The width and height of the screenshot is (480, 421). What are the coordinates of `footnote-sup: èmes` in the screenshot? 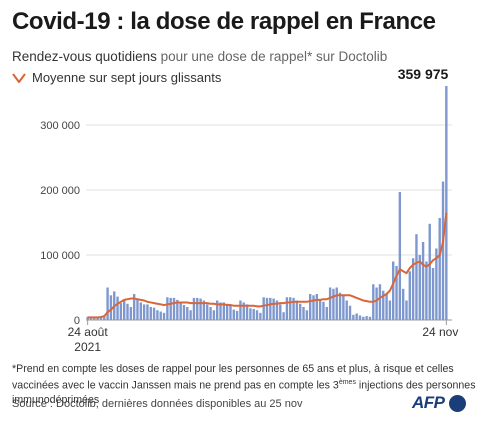 It's located at (347, 382).